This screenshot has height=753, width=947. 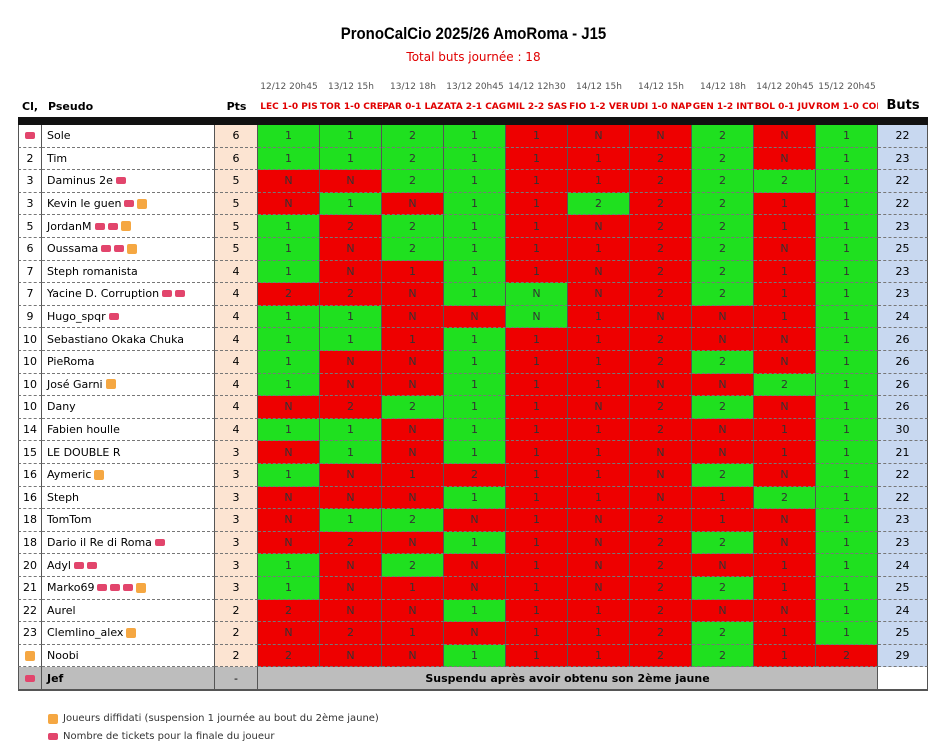 What do you see at coordinates (289, 107) in the screenshot?
I see `match-label: LEC 1-0 PIS` at bounding box center [289, 107].